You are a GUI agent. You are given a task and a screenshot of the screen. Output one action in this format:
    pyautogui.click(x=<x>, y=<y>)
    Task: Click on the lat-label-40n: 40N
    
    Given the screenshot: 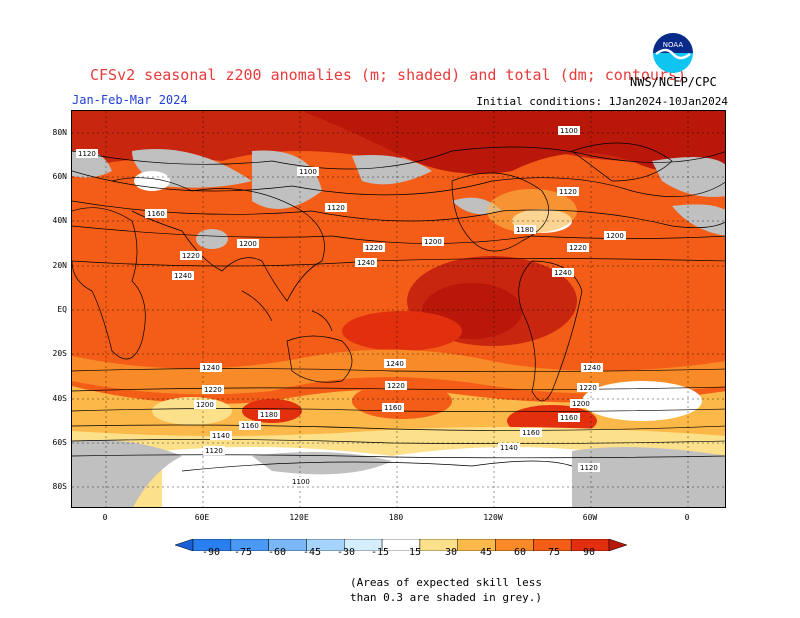 What is the action you would take?
    pyautogui.click(x=59, y=220)
    